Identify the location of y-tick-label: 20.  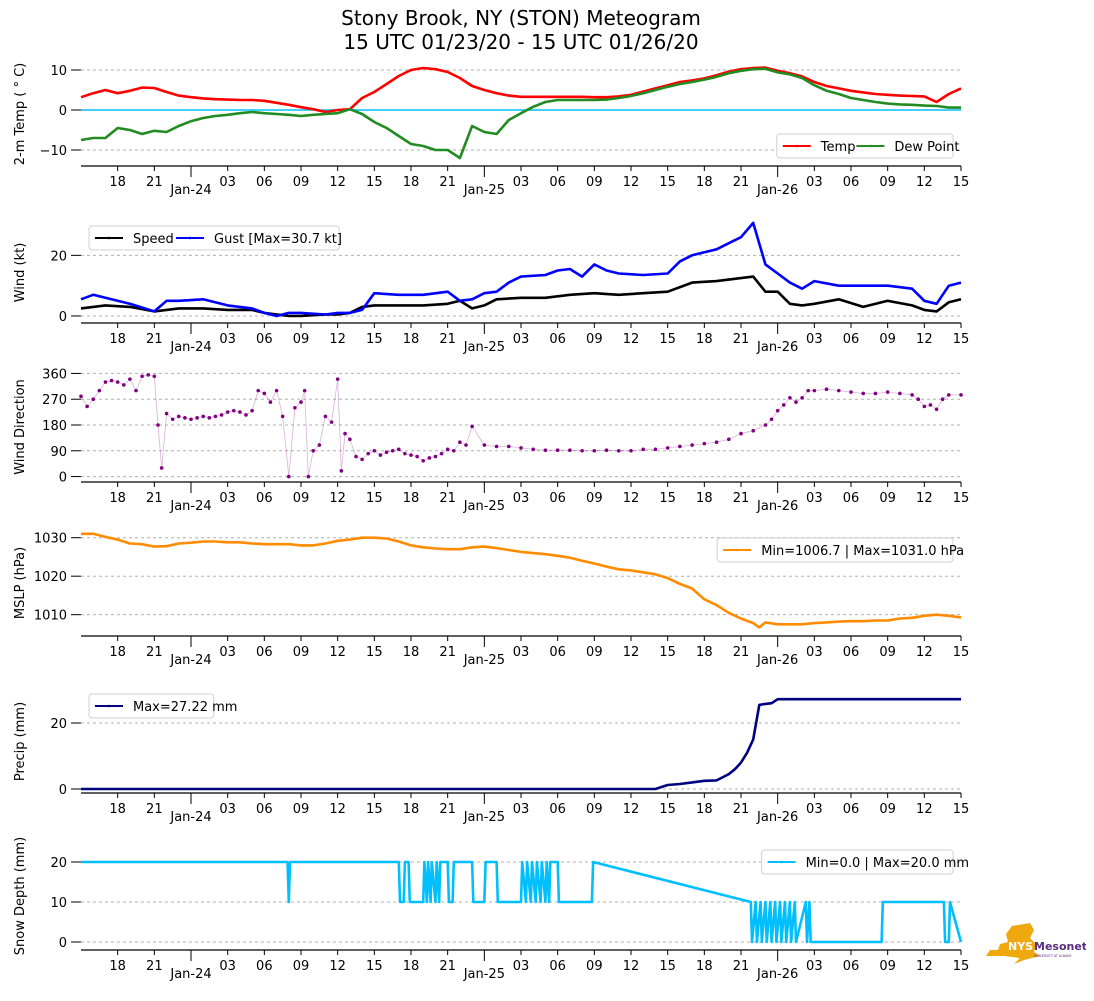
(58, 256).